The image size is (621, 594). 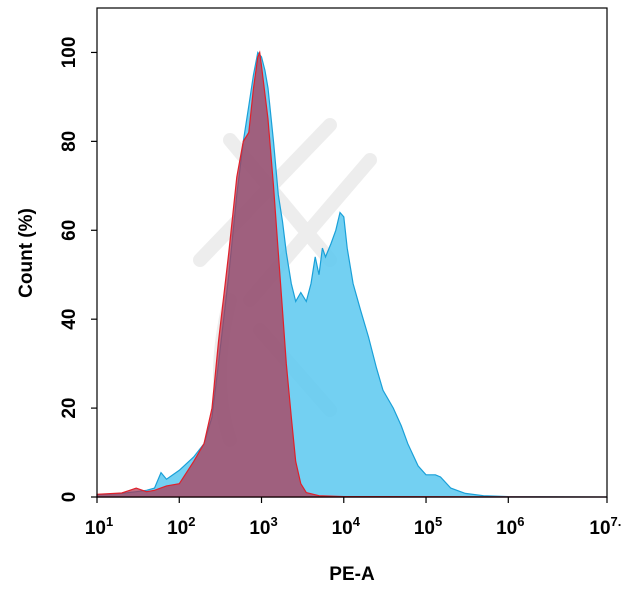 What do you see at coordinates (69, 141) in the screenshot?
I see `y-tick-label: 80` at bounding box center [69, 141].